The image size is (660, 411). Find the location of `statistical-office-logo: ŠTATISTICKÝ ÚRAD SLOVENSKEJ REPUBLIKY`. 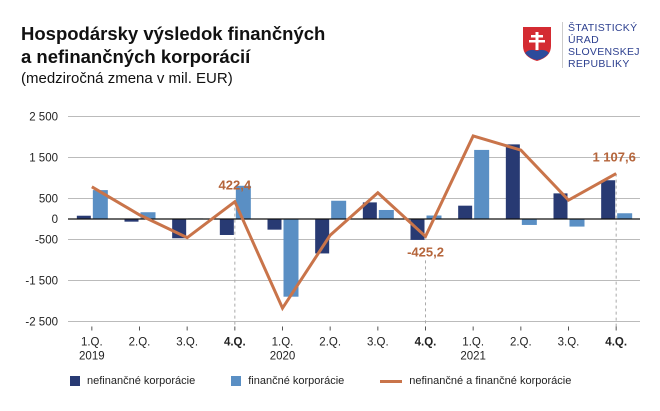

statistical-office-logo: ŠTATISTICKÝ ÚRAD SLOVENSKEJ REPUBLIKY is located at coordinates (582, 47).